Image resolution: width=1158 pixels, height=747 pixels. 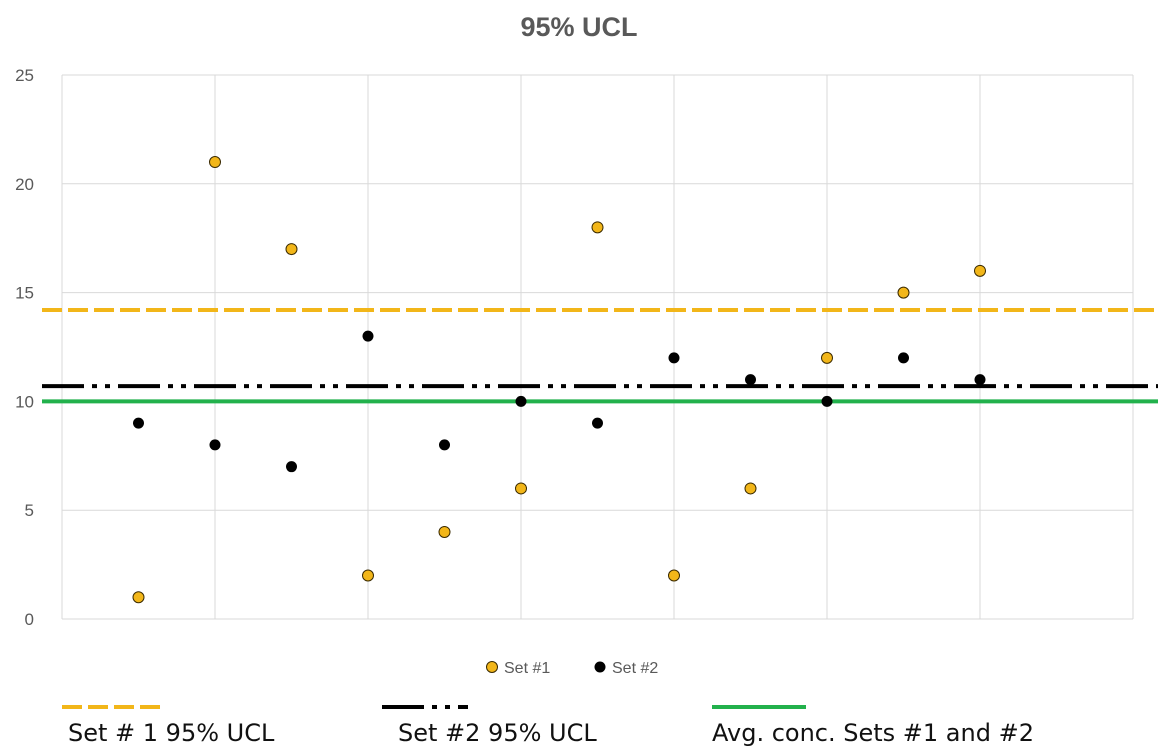 What do you see at coordinates (24, 401) in the screenshot?
I see `y-tick-label: 10` at bounding box center [24, 401].